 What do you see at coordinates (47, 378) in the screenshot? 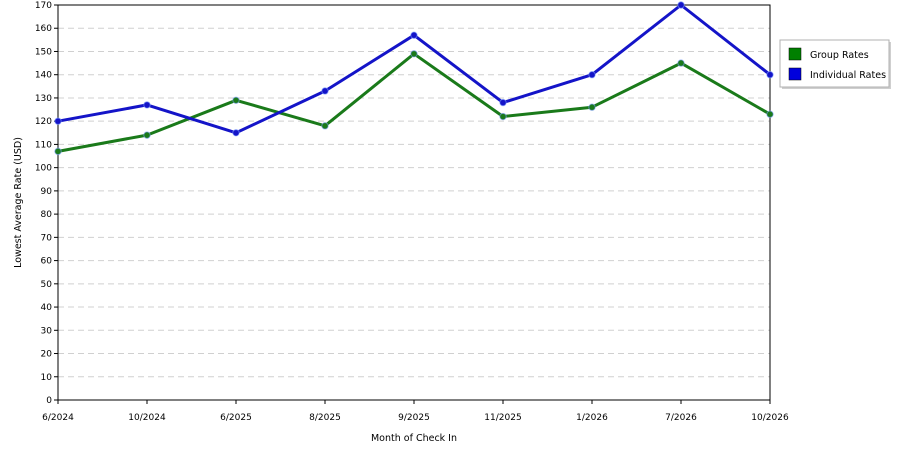
I see `y-tick-label: 10` at bounding box center [47, 378].